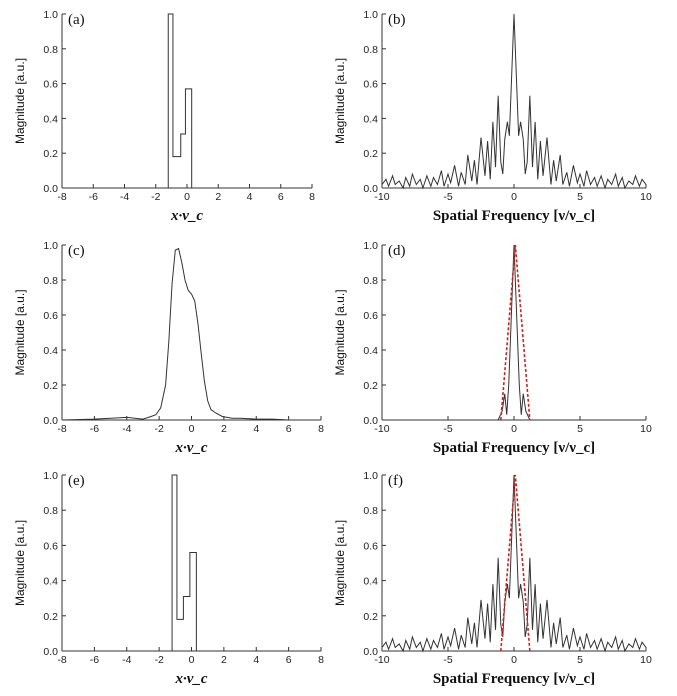 This screenshot has width=677, height=696. Describe the element at coordinates (76, 251) in the screenshot. I see `panel-label: (c)` at that location.